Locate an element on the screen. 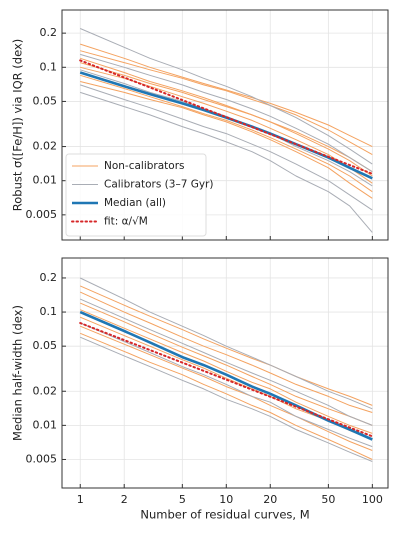 Image resolution: width=400 pixels, height=534 pixels. legend-label: Median (all) is located at coordinates (135, 203).